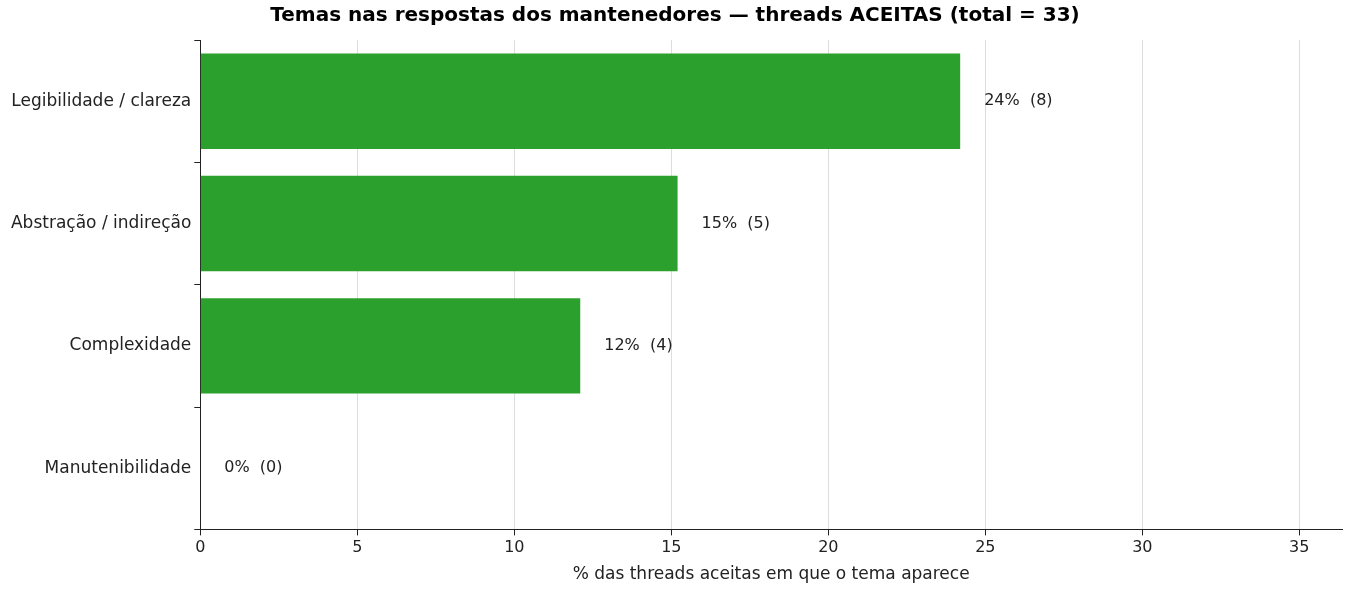  I want to click on y-tick-label: Complexidade, so click(130, 344).